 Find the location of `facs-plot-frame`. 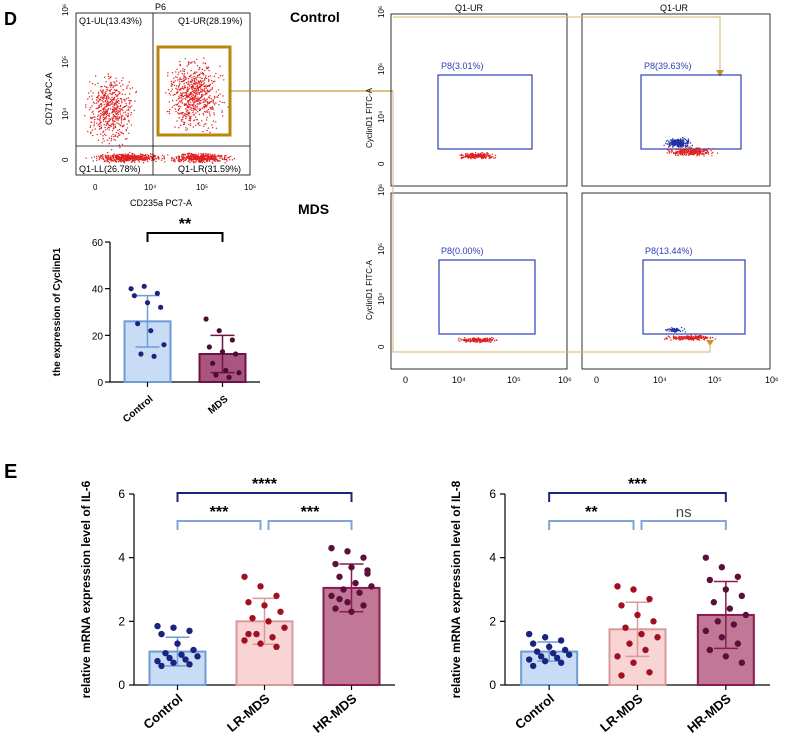

facs-plot-frame is located at coordinates (479, 281).